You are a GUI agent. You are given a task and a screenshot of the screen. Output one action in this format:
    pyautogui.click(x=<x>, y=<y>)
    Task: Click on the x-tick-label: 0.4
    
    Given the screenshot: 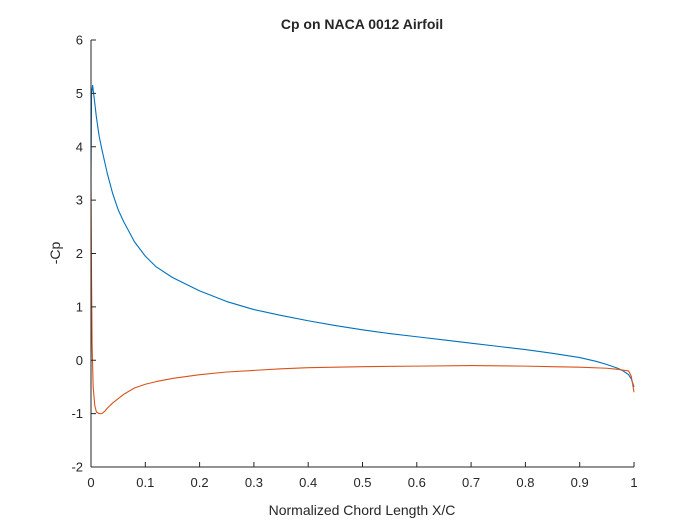 What is the action you would take?
    pyautogui.click(x=308, y=482)
    